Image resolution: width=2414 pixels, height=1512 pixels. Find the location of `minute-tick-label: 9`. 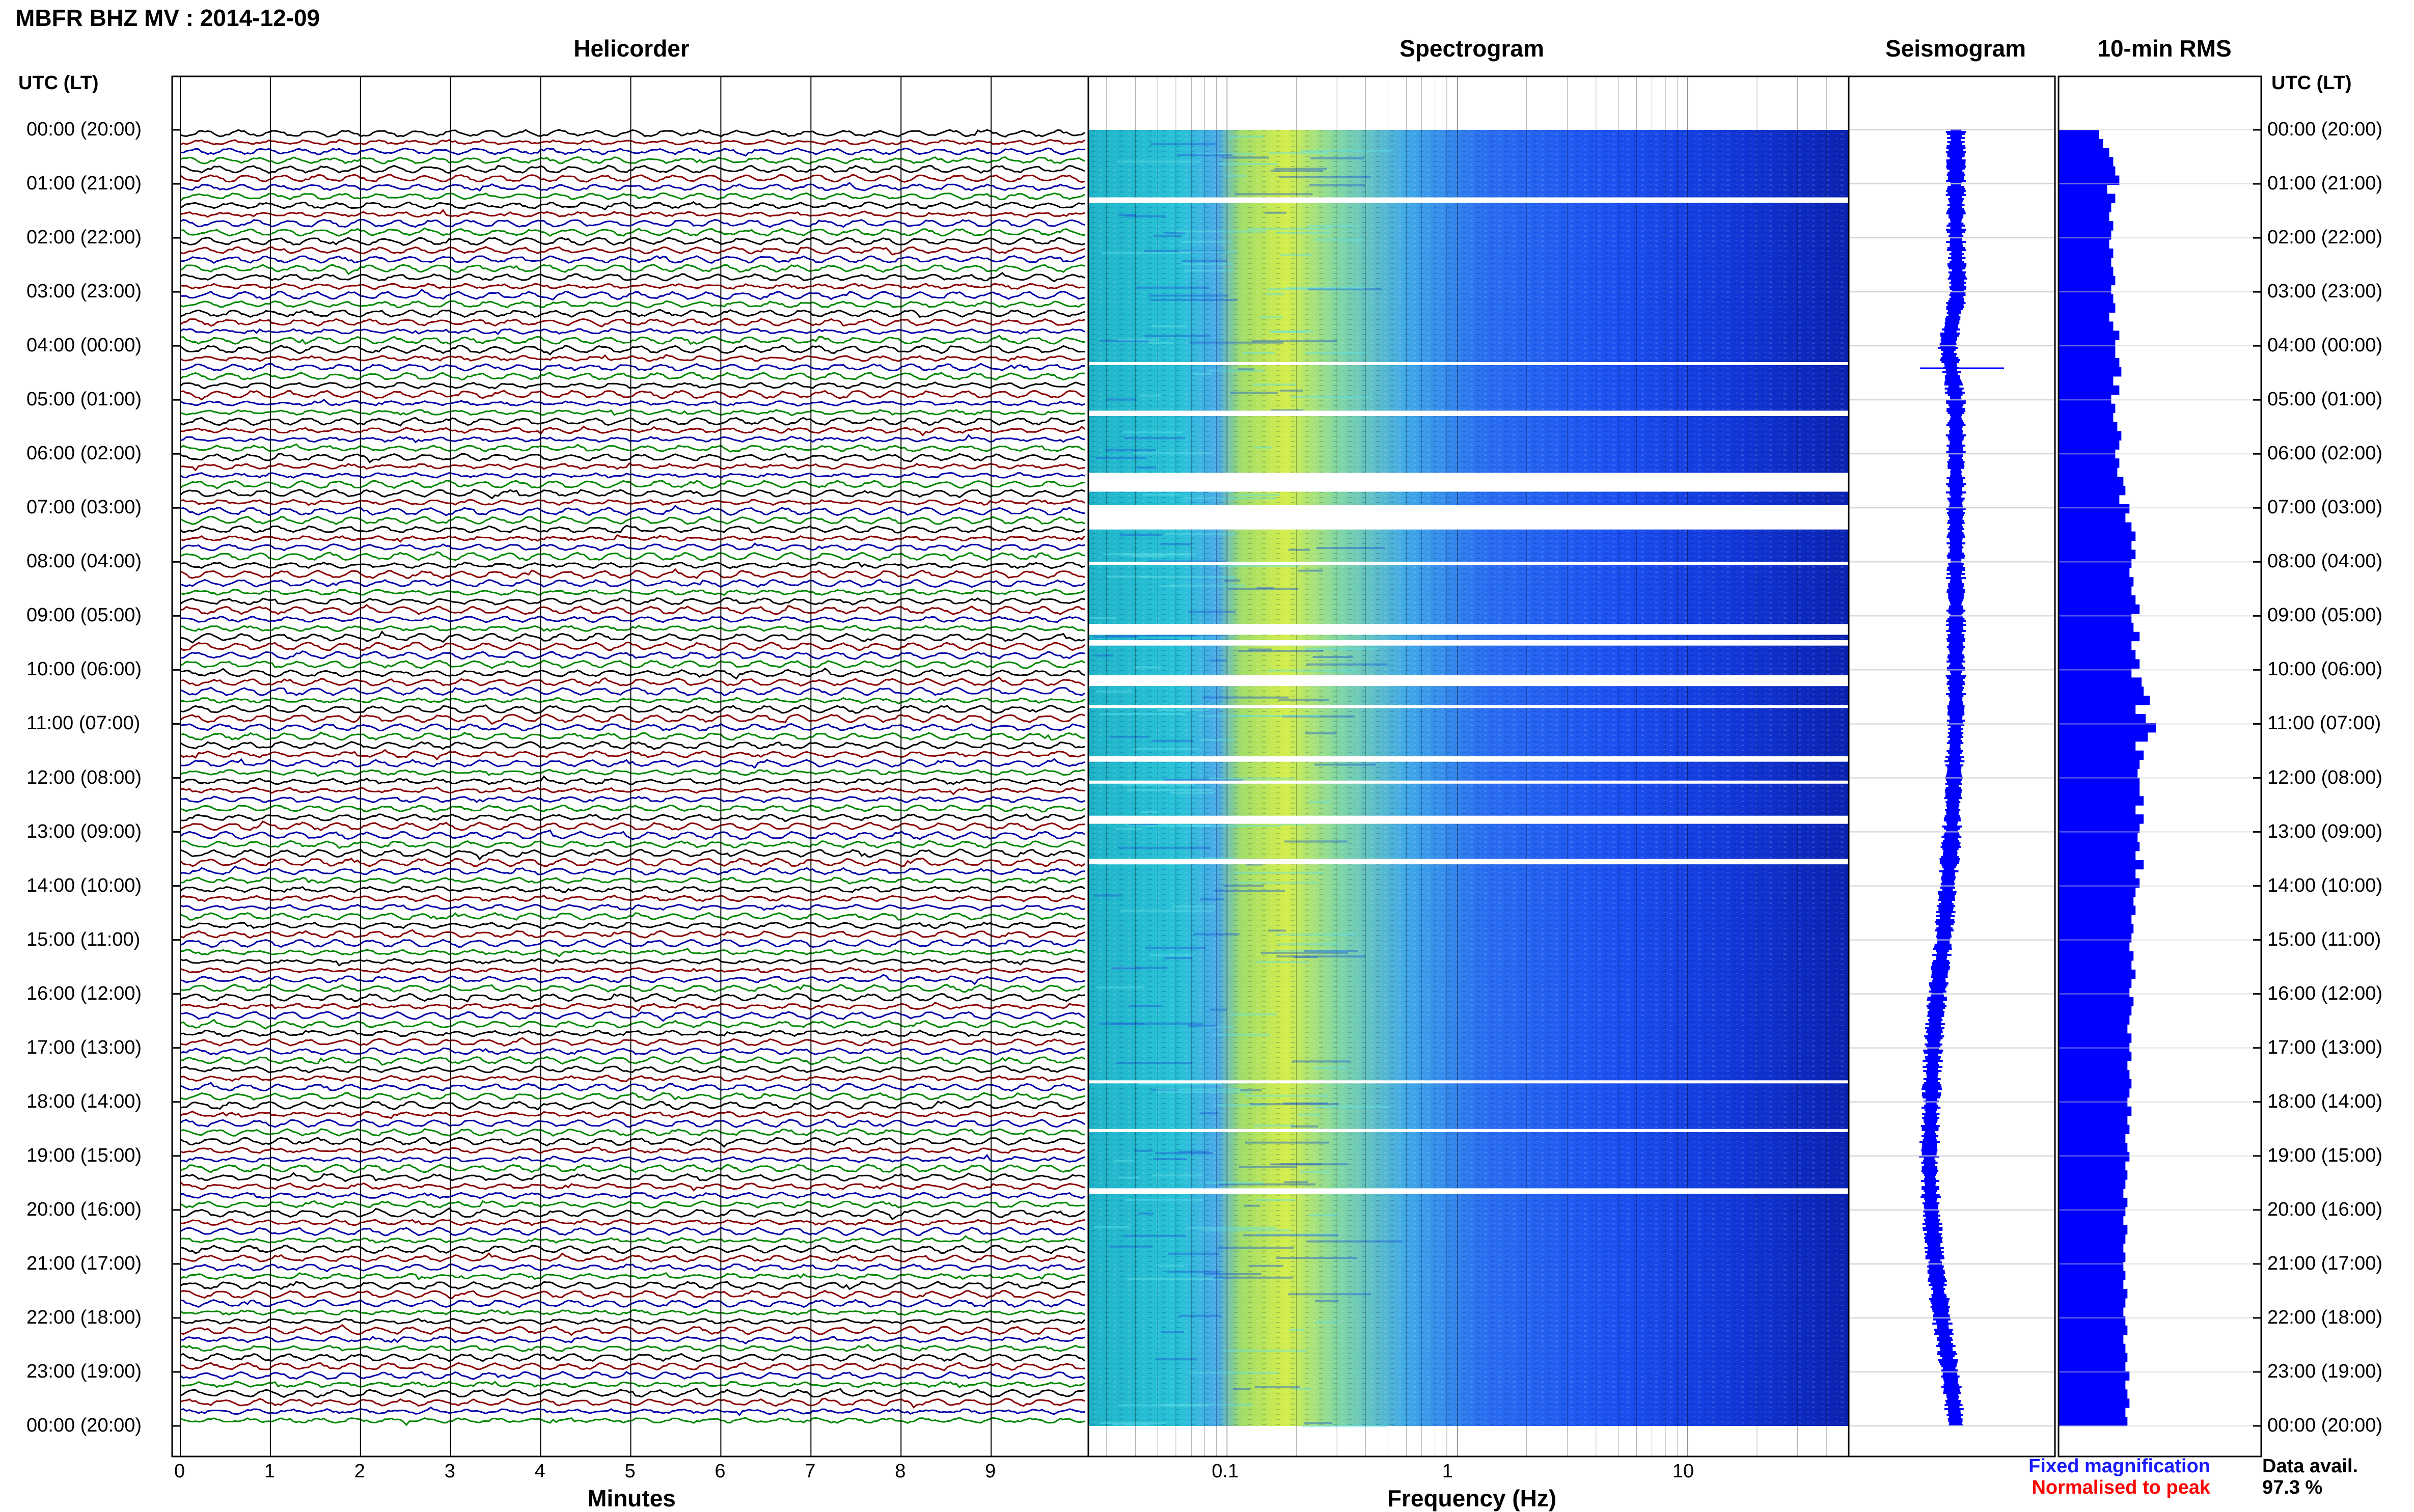

minute-tick-label: 9 is located at coordinates (990, 1471).